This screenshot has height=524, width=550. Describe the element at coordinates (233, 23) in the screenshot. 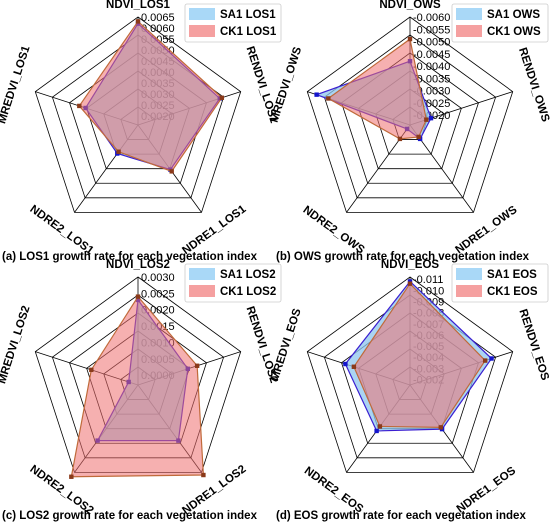

I see `legend: SA1 LOS1 CK1 LOS1` at that location.